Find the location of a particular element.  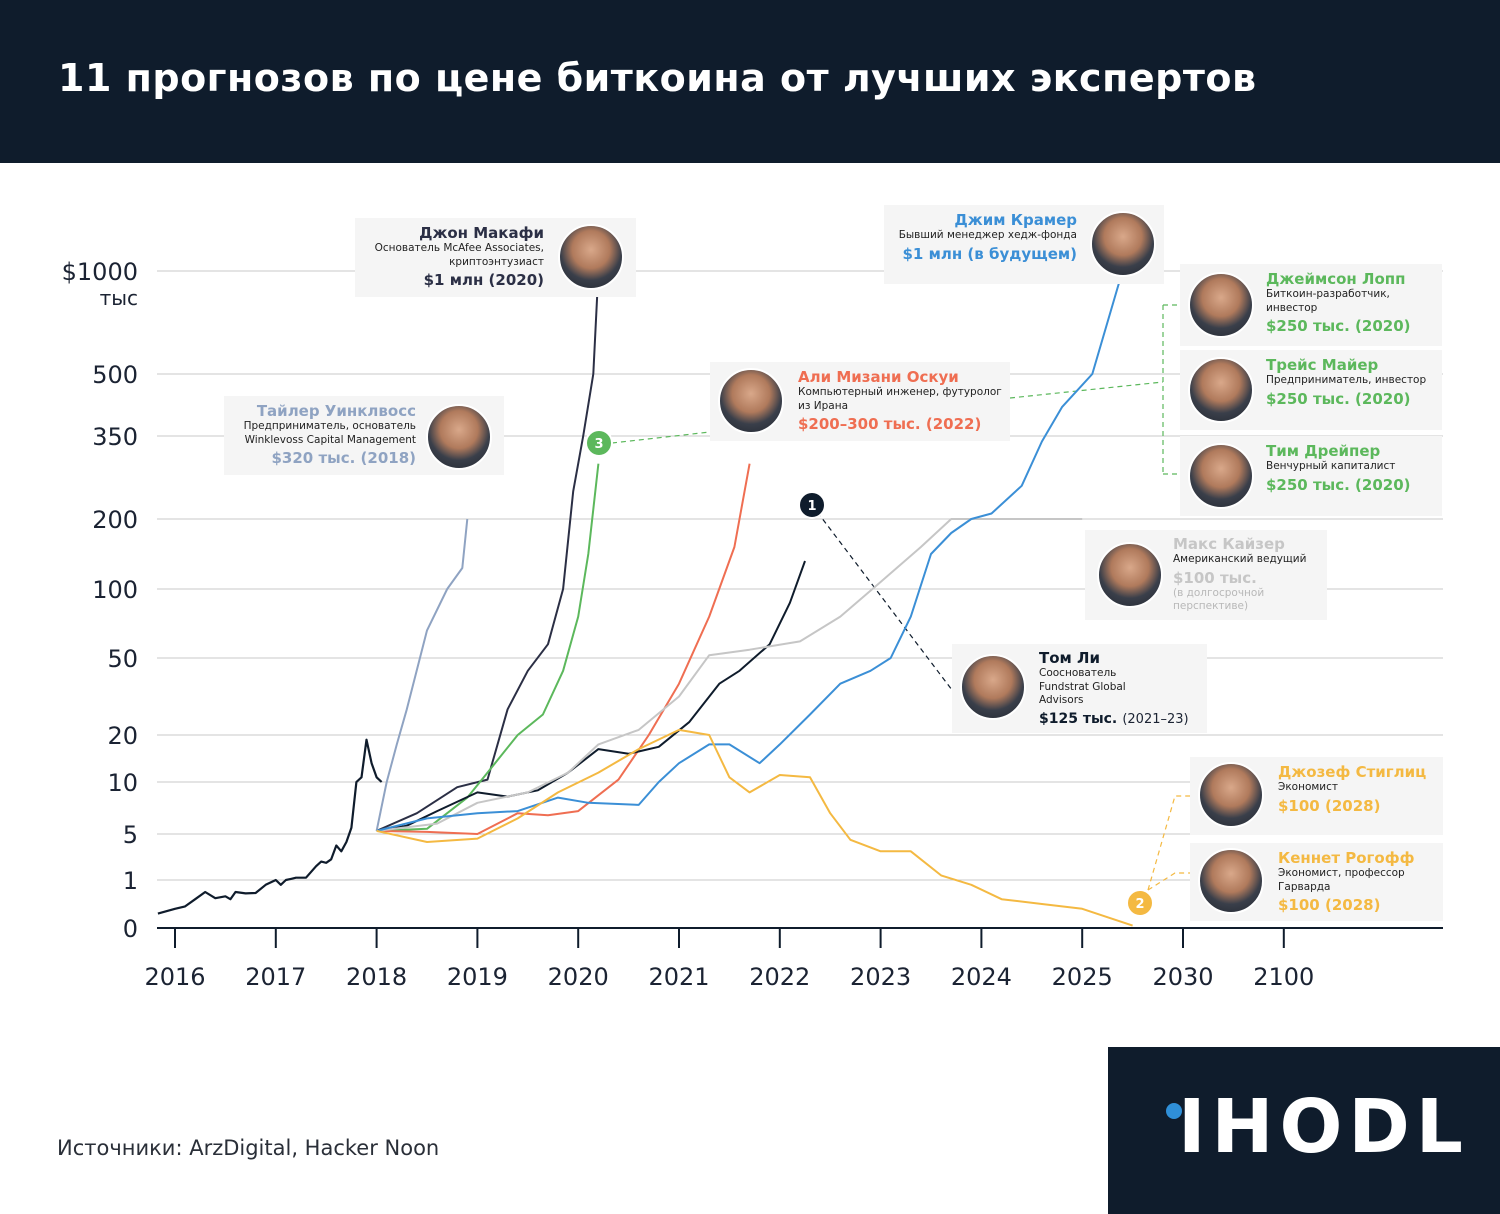

expert-prediction: $320 тыс. (2018) is located at coordinates (344, 458).